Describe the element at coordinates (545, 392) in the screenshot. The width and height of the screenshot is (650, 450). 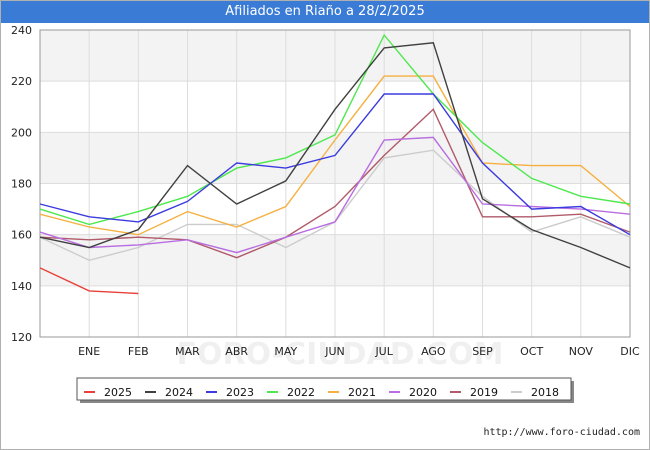
I see `legend-label-2018: 2018` at that location.